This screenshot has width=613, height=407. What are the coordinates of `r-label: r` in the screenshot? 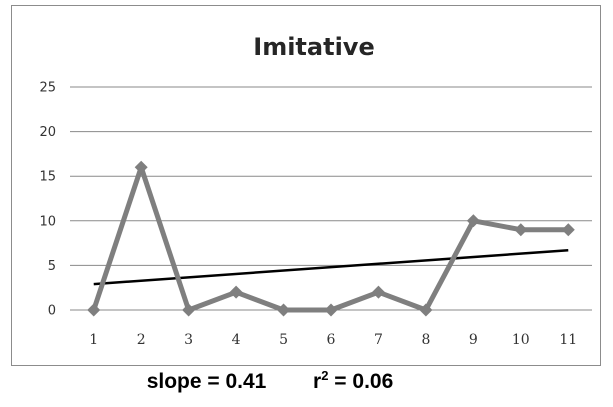 It's located at (317, 381).